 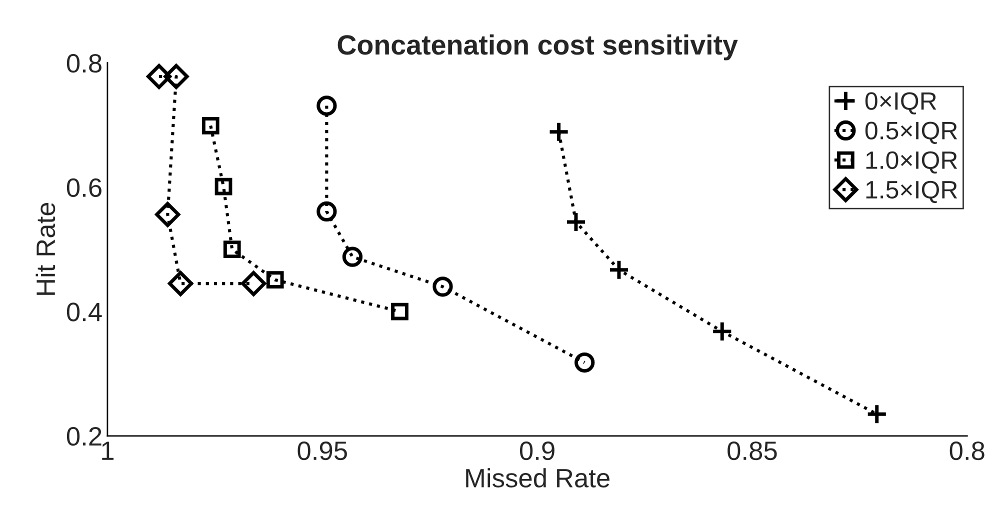 I want to click on x-tick-label: 0.95, so click(x=322, y=450).